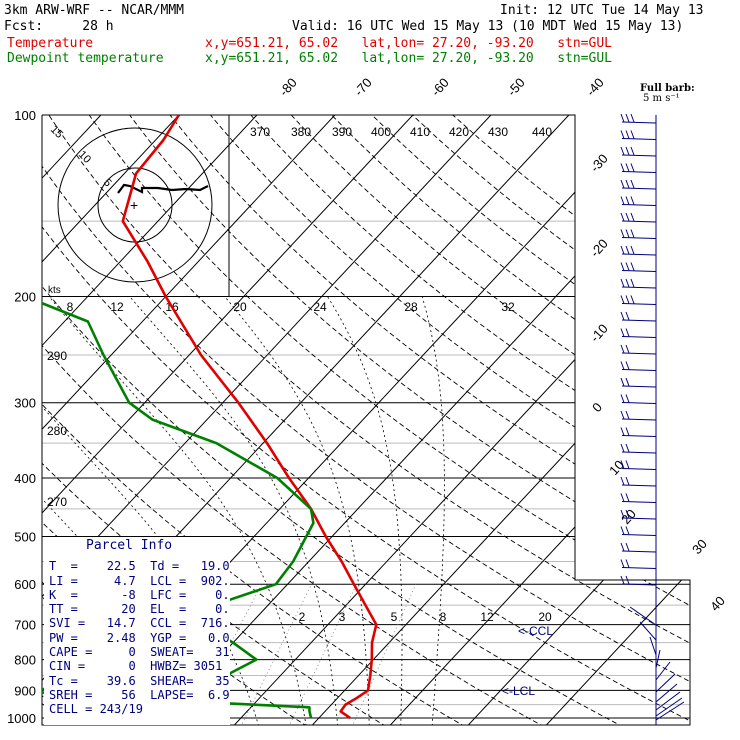  Describe the element at coordinates (94, 10) in the screenshot. I see `model-title: 3km ARW-WRF -- NCAR/MMM` at that location.